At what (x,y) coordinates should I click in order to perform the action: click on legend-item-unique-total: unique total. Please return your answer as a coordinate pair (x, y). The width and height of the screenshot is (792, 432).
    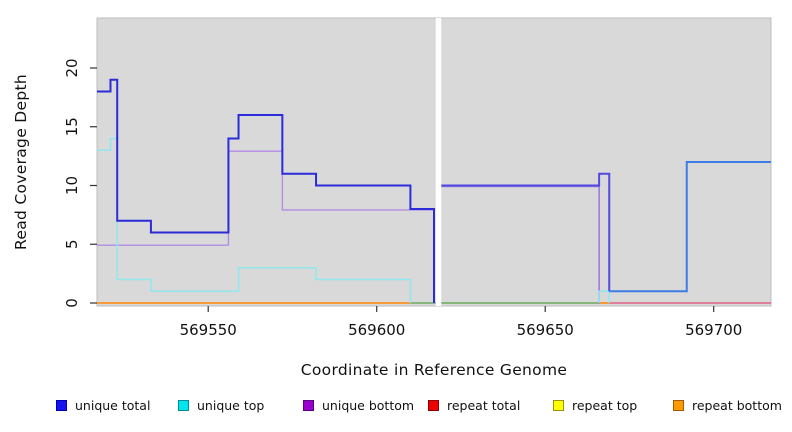
    Looking at the image, I should click on (103, 405).